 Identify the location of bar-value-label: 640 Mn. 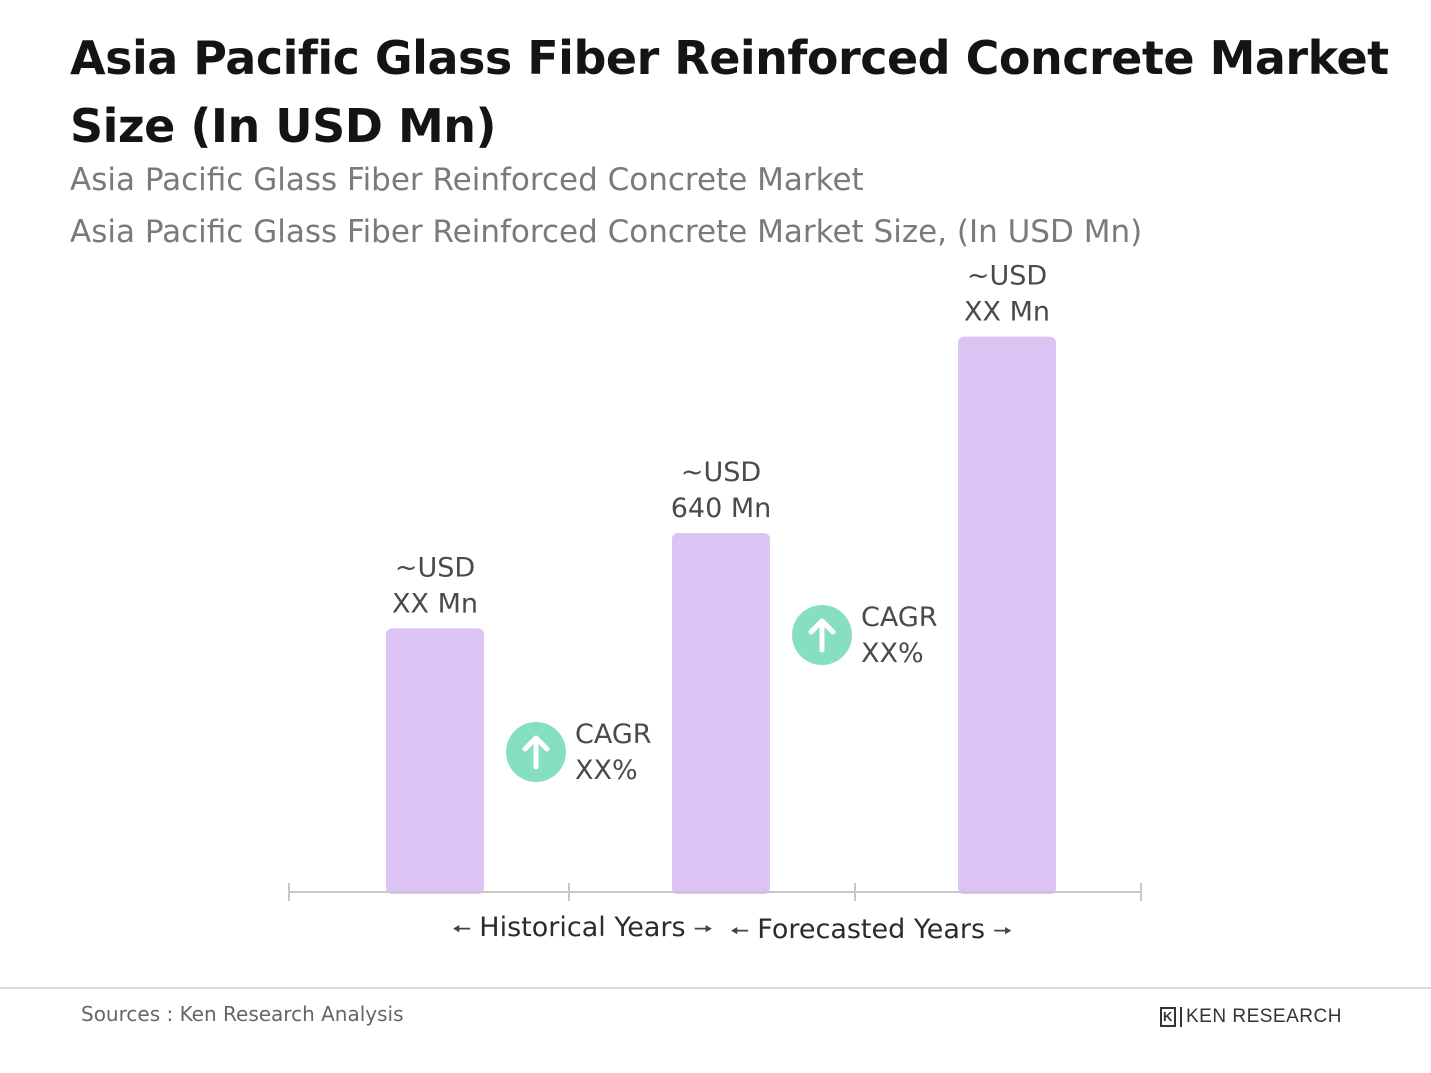
(721, 508).